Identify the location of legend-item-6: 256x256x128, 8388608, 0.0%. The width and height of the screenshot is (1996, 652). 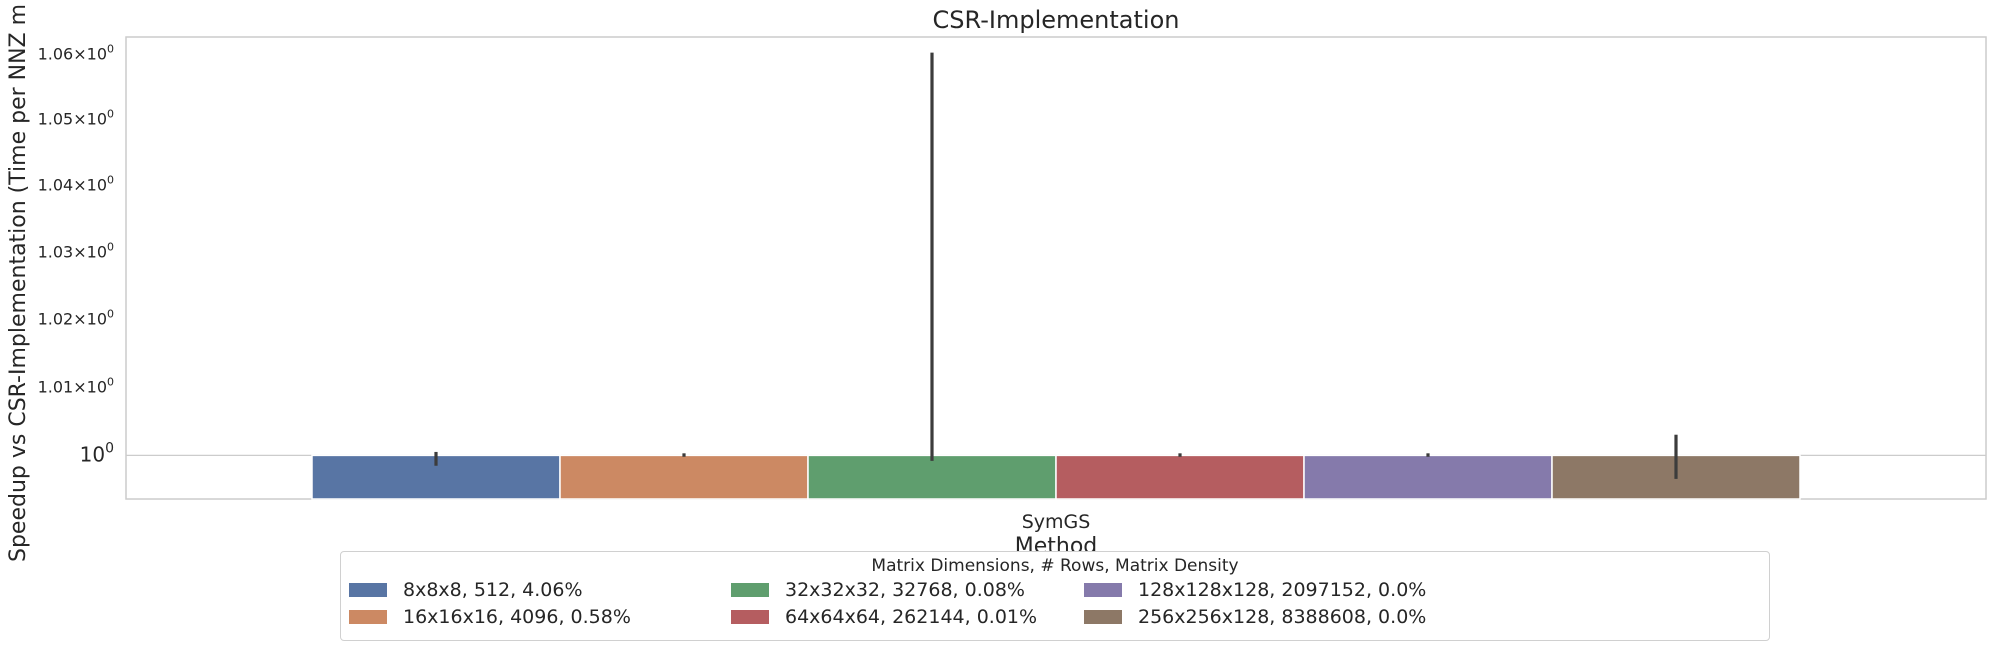
(1255, 617).